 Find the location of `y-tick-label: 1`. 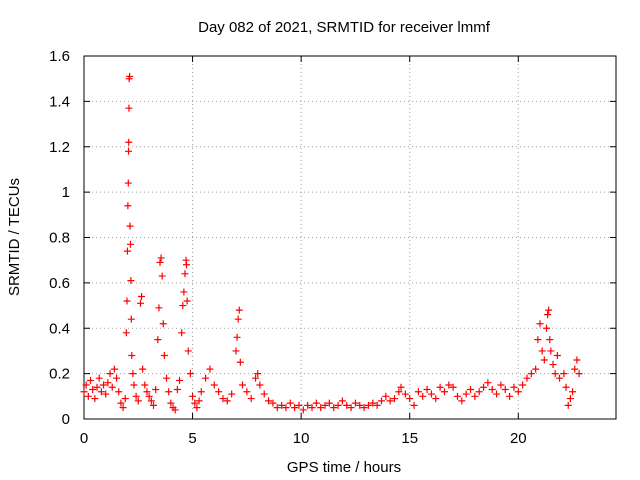

y-tick-label: 1 is located at coordinates (66, 192).